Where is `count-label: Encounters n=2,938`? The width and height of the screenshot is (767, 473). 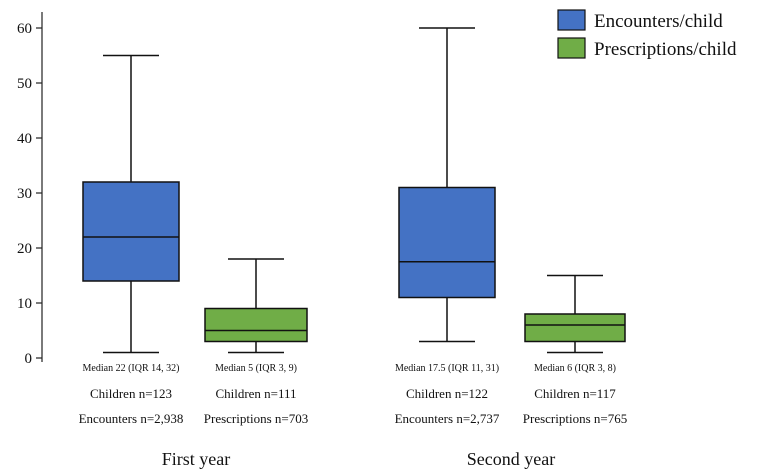
count-label: Encounters n=2,938 is located at coordinates (131, 418).